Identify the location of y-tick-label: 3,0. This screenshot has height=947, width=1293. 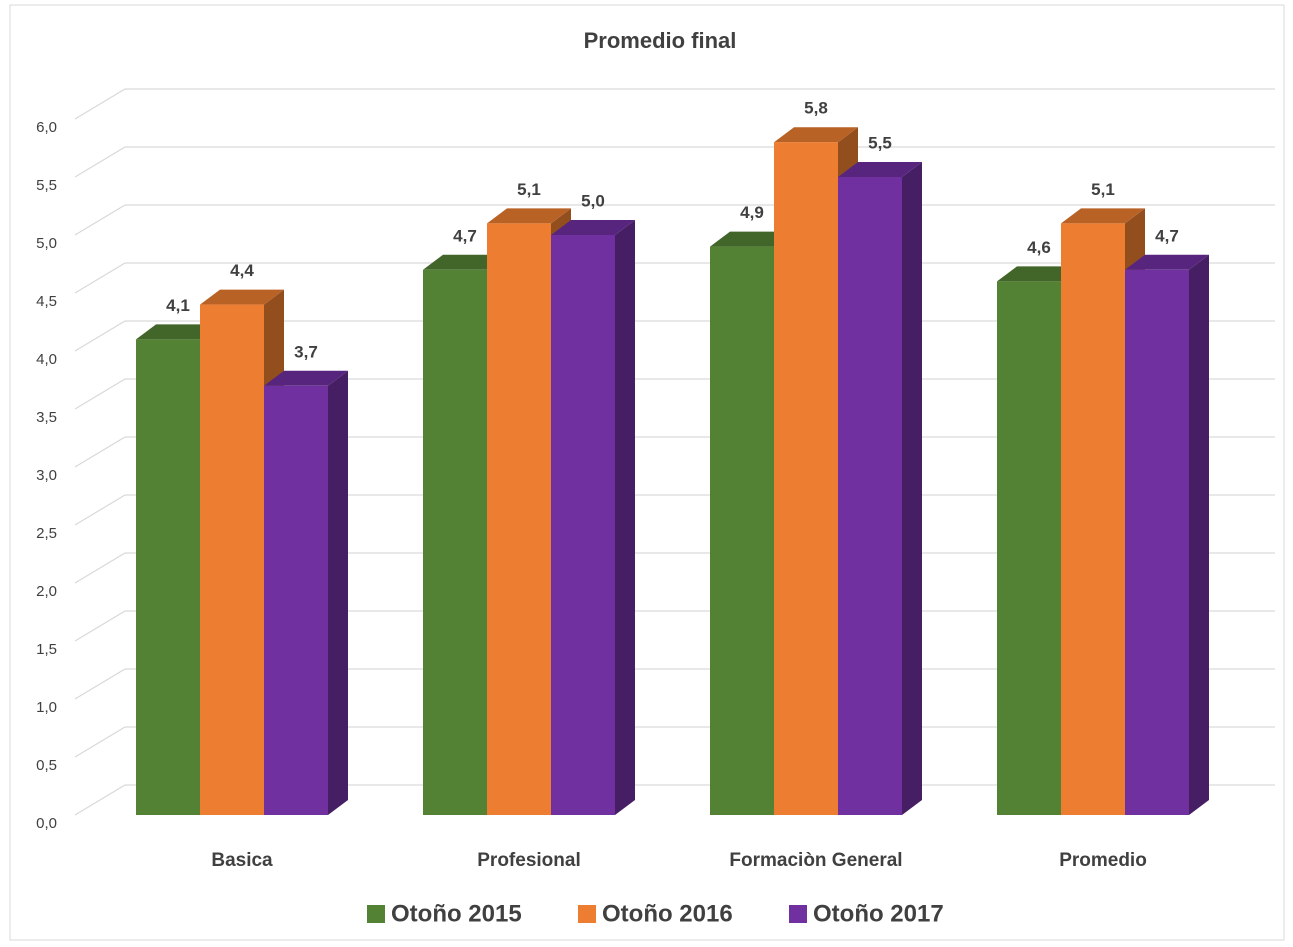
(46, 475).